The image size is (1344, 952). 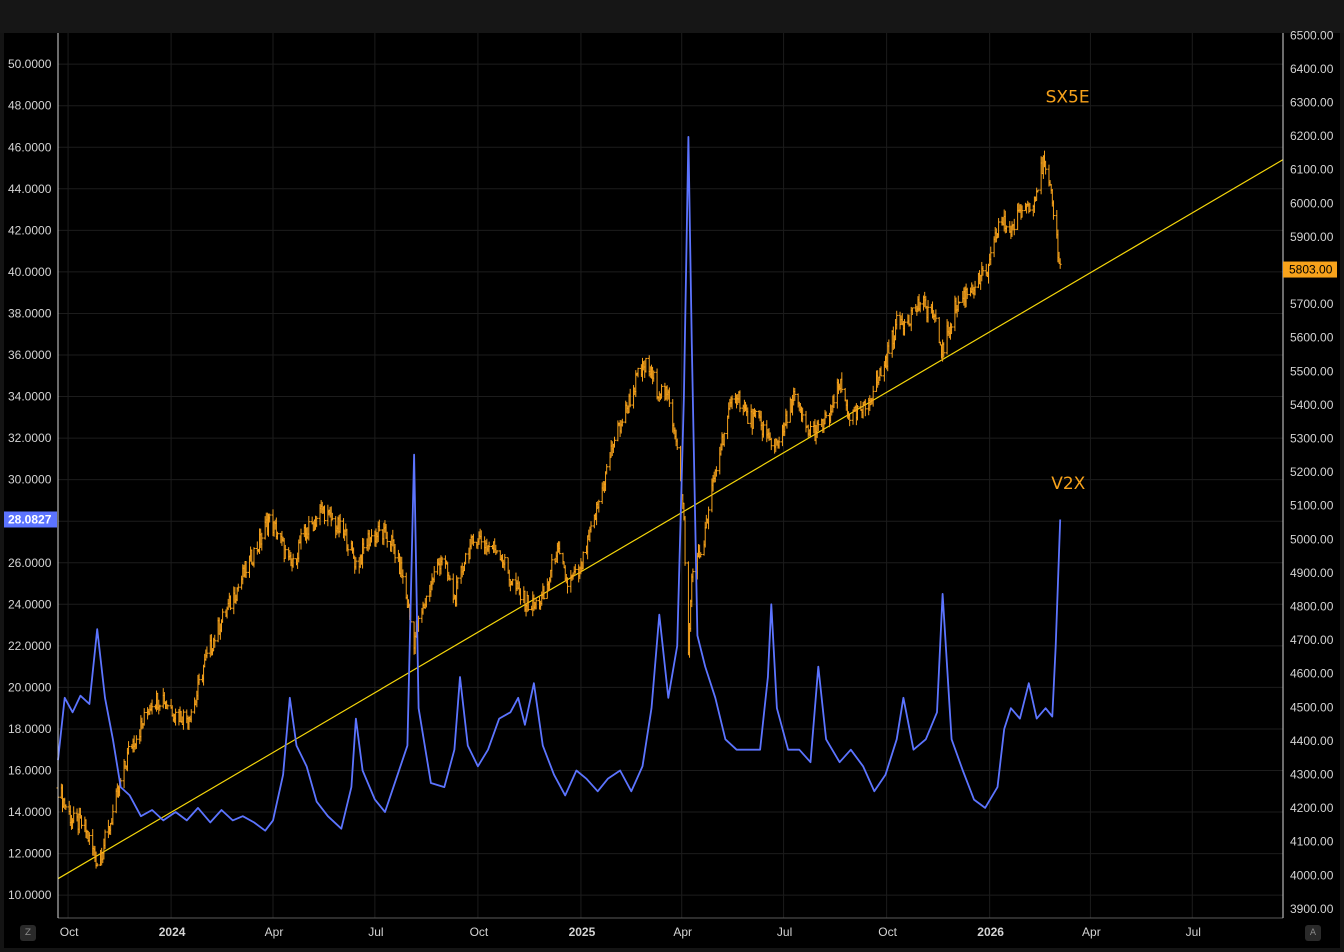 I want to click on v2x-last-value-badge, so click(x=30, y=519).